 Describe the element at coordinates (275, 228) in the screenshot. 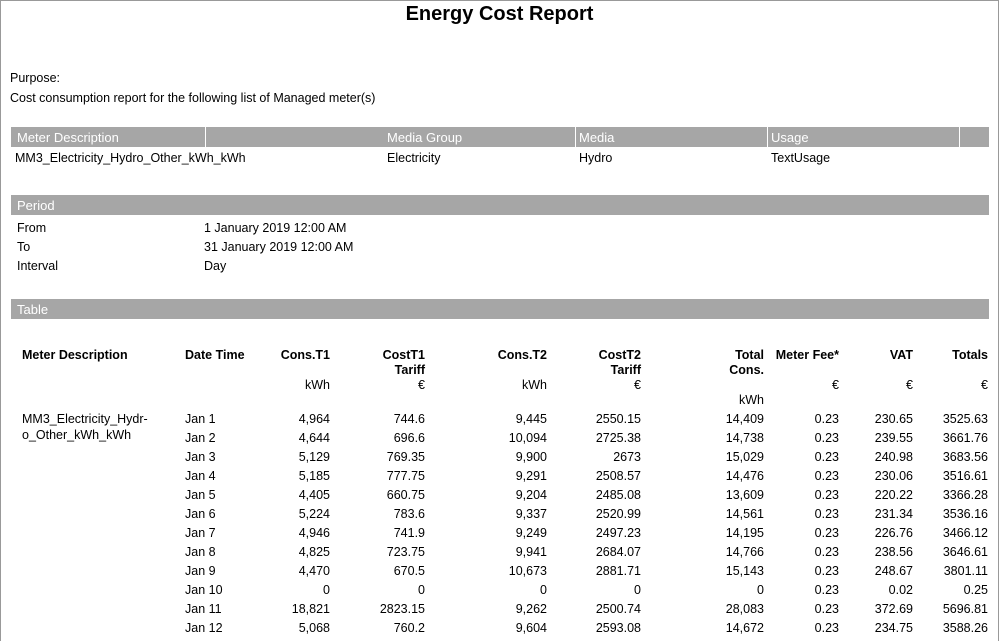

I see `period-value: 1 January 2019 12:00 AM` at that location.